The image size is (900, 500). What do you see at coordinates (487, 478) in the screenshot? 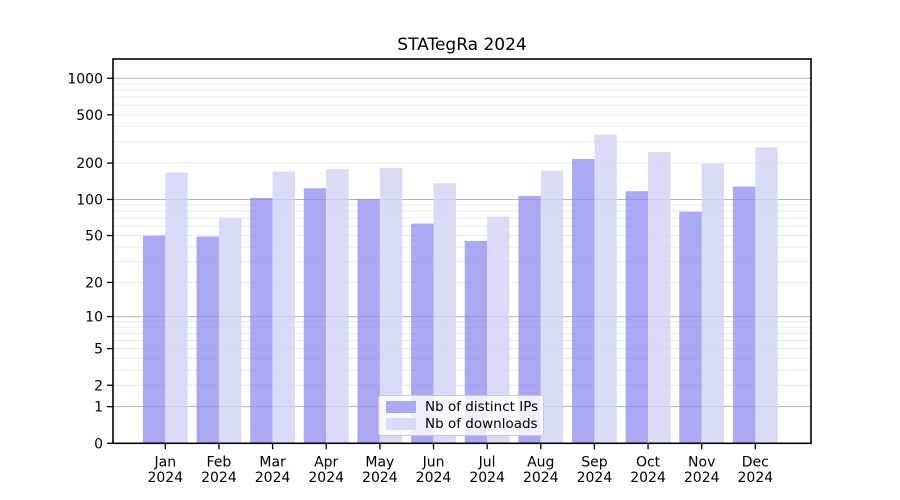
I see `x-tick-label-year-jul: 2024` at bounding box center [487, 478].